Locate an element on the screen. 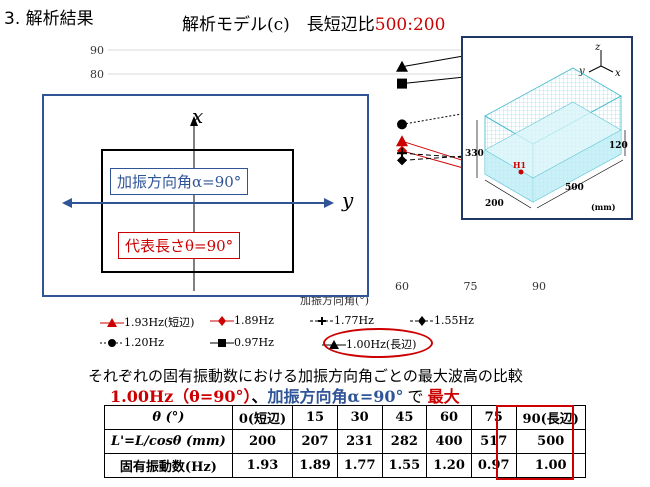  comparison-sentence: それぞれの固有振動数における加振方向角ごとの最大波高の比較 is located at coordinates (305, 376).